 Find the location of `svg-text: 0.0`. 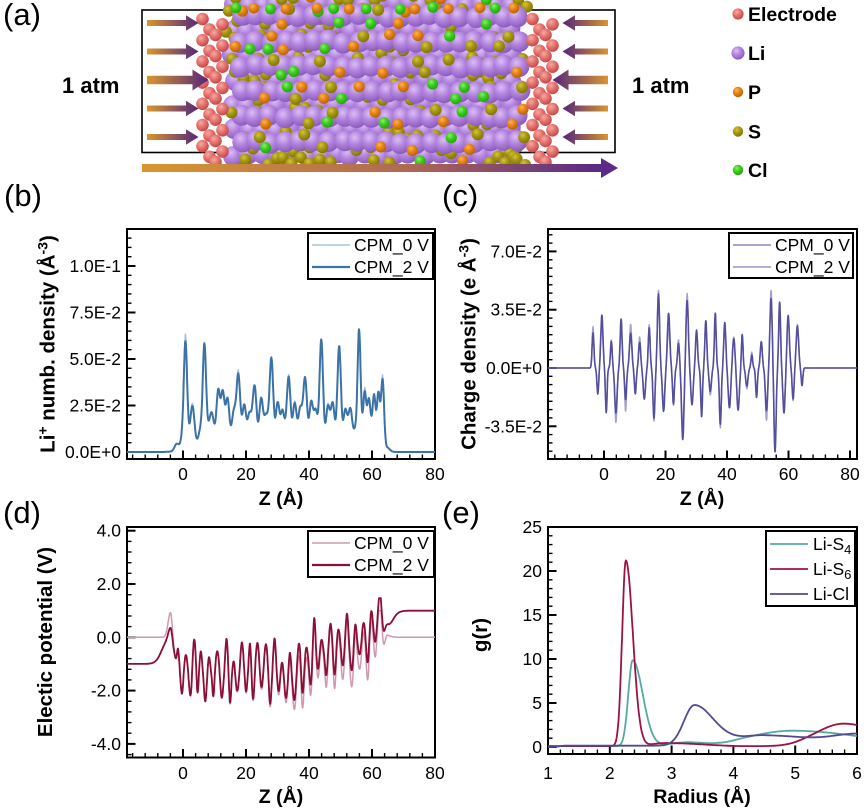

svg-text: 0.0 is located at coordinates (109, 637).